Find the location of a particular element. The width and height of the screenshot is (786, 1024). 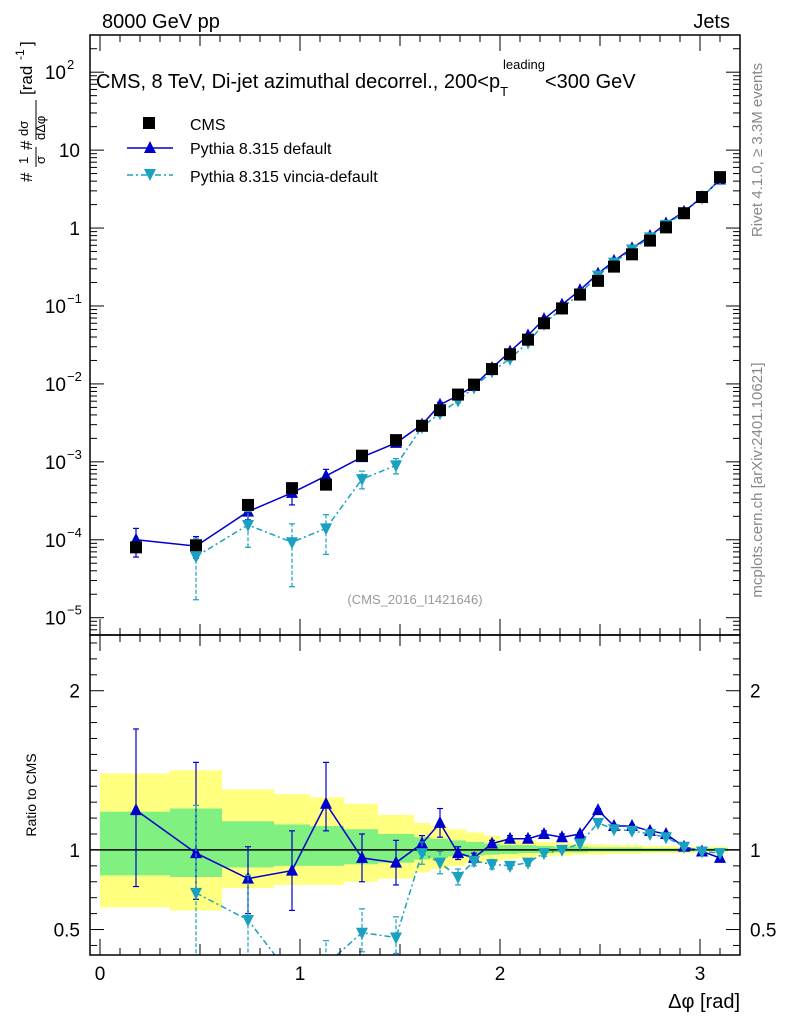

title-suffix: <300 GeV is located at coordinates (590, 82).